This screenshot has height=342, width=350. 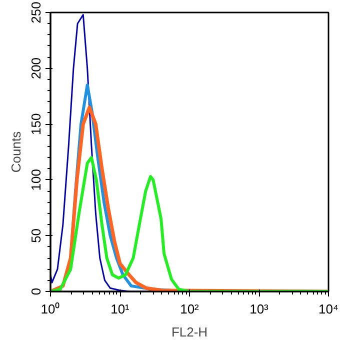 I want to click on x-tick-label: 10³, so click(x=260, y=309).